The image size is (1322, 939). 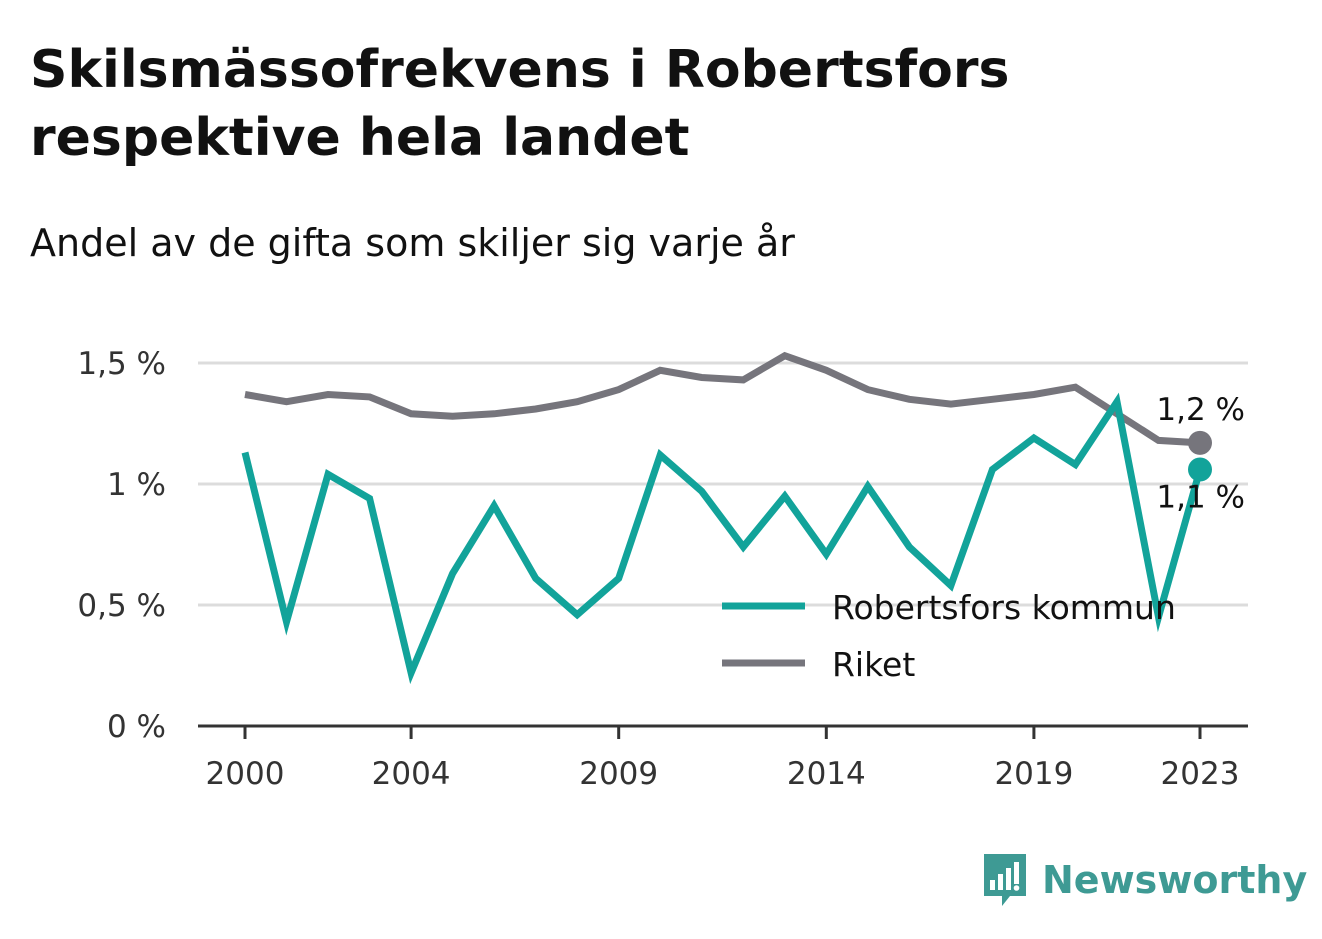 What do you see at coordinates (1200, 469) in the screenshot?
I see `end-point-robertsfors` at bounding box center [1200, 469].